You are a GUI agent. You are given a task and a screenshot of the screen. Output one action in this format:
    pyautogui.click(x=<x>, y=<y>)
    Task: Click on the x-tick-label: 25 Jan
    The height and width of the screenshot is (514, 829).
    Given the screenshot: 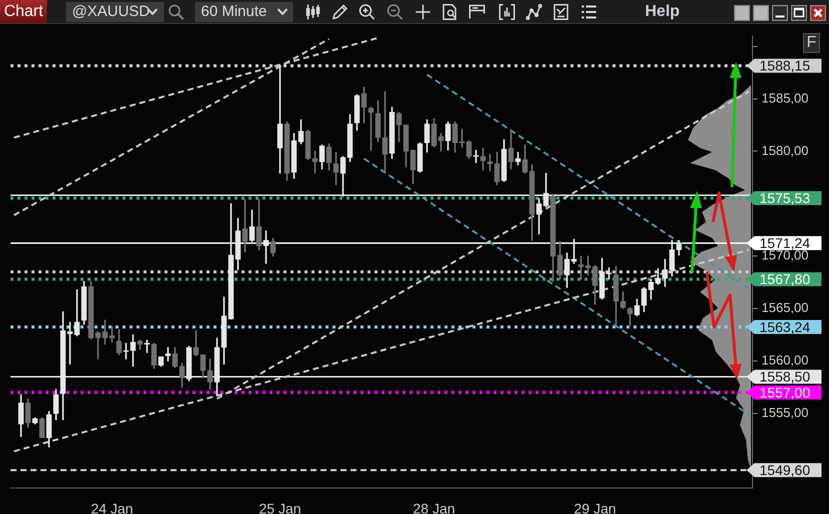 What is the action you would take?
    pyautogui.click(x=280, y=507)
    